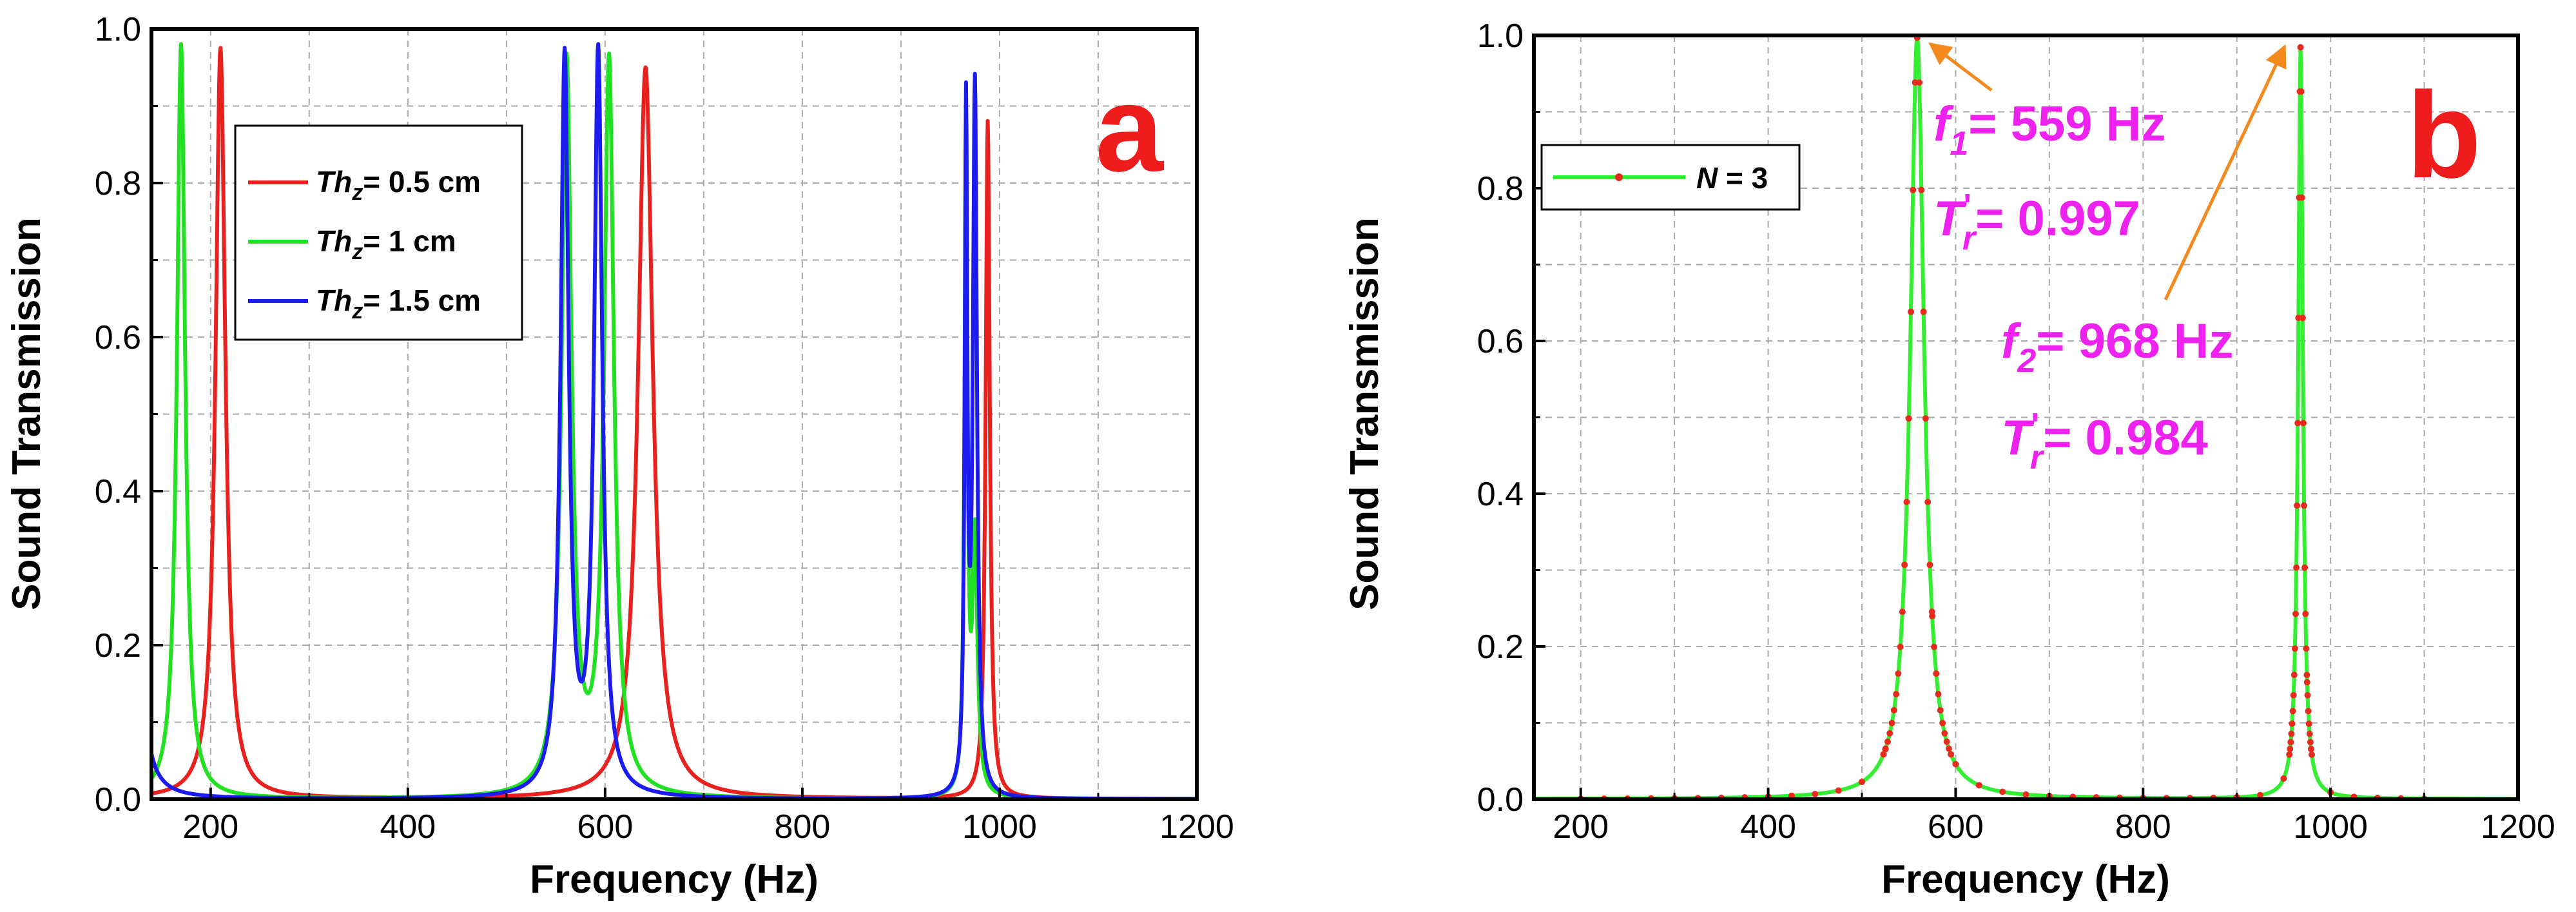 Image resolution: width=2576 pixels, height=912 pixels. Describe the element at coordinates (1129, 129) in the screenshot. I see `panel-a-letter: a` at that location.